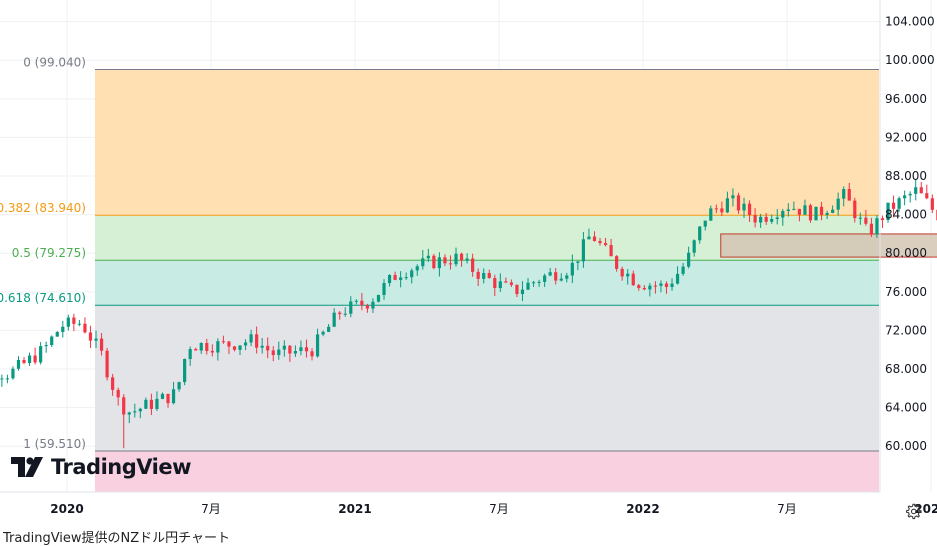 The width and height of the screenshot is (937, 546). I want to click on range-box-annotation, so click(828, 245).